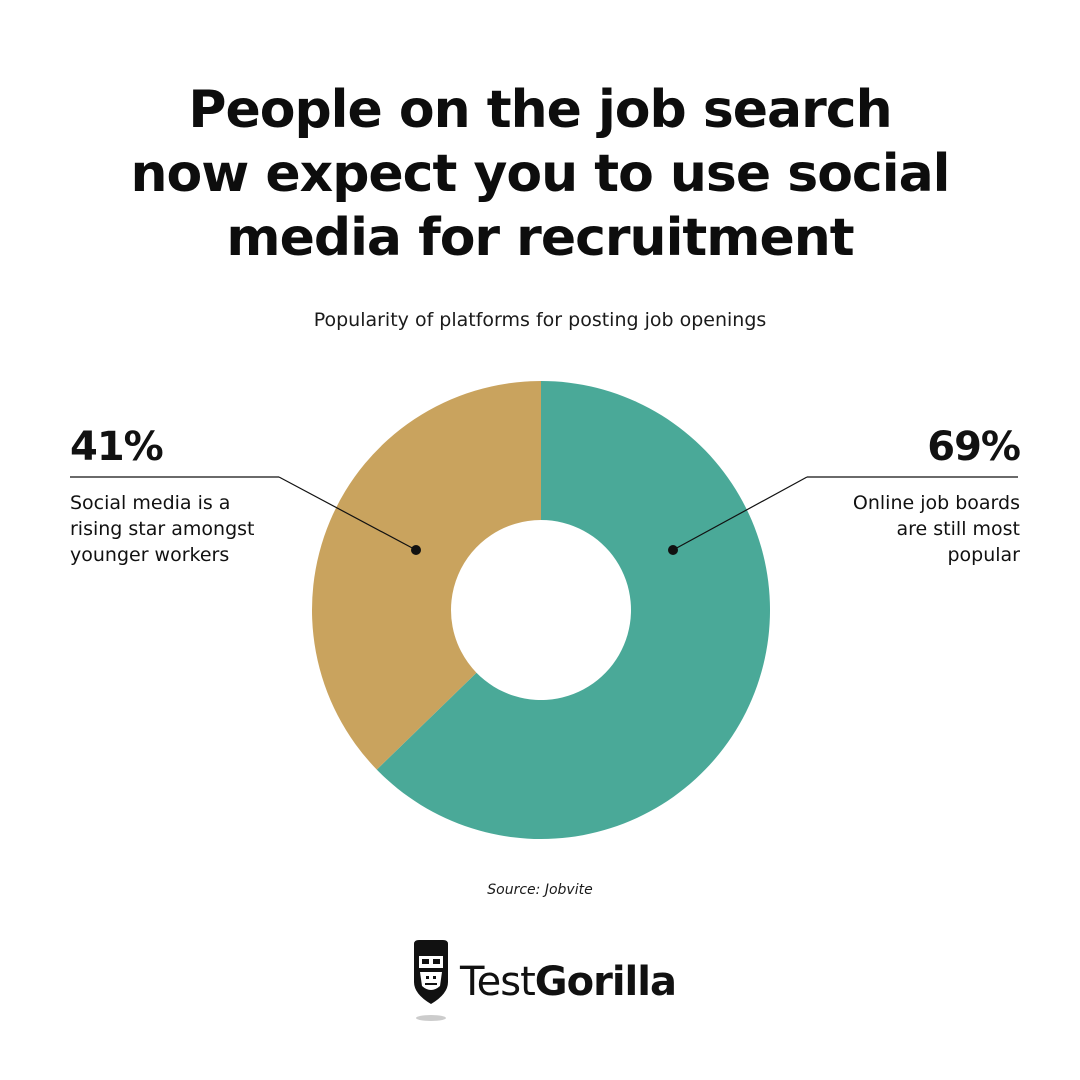 Image resolution: width=1080 pixels, height=1080 pixels. I want to click on brand-wordmark: TestGorilla, so click(568, 982).